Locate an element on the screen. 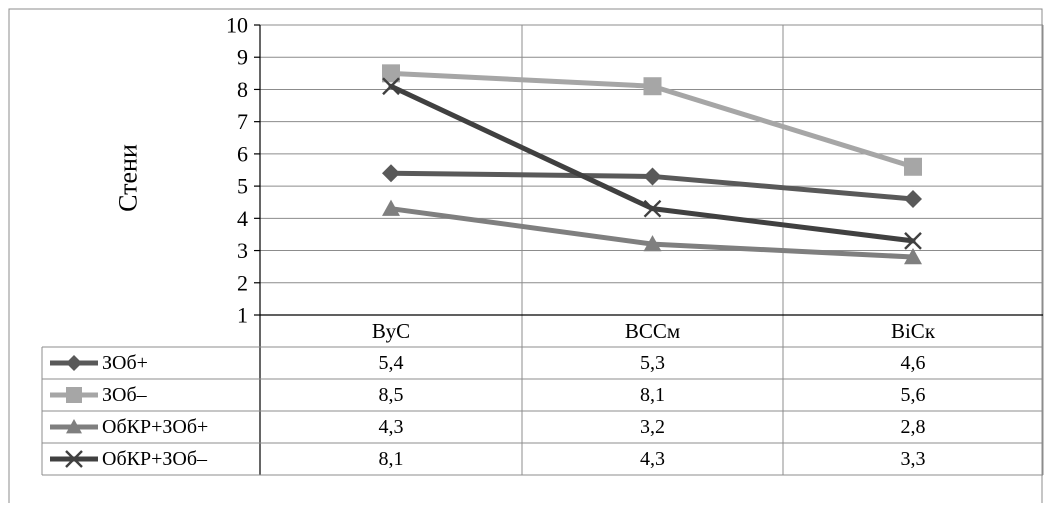 Image resolution: width=1051 pixels, height=508 pixels. category-label: ВіСк is located at coordinates (913, 331).